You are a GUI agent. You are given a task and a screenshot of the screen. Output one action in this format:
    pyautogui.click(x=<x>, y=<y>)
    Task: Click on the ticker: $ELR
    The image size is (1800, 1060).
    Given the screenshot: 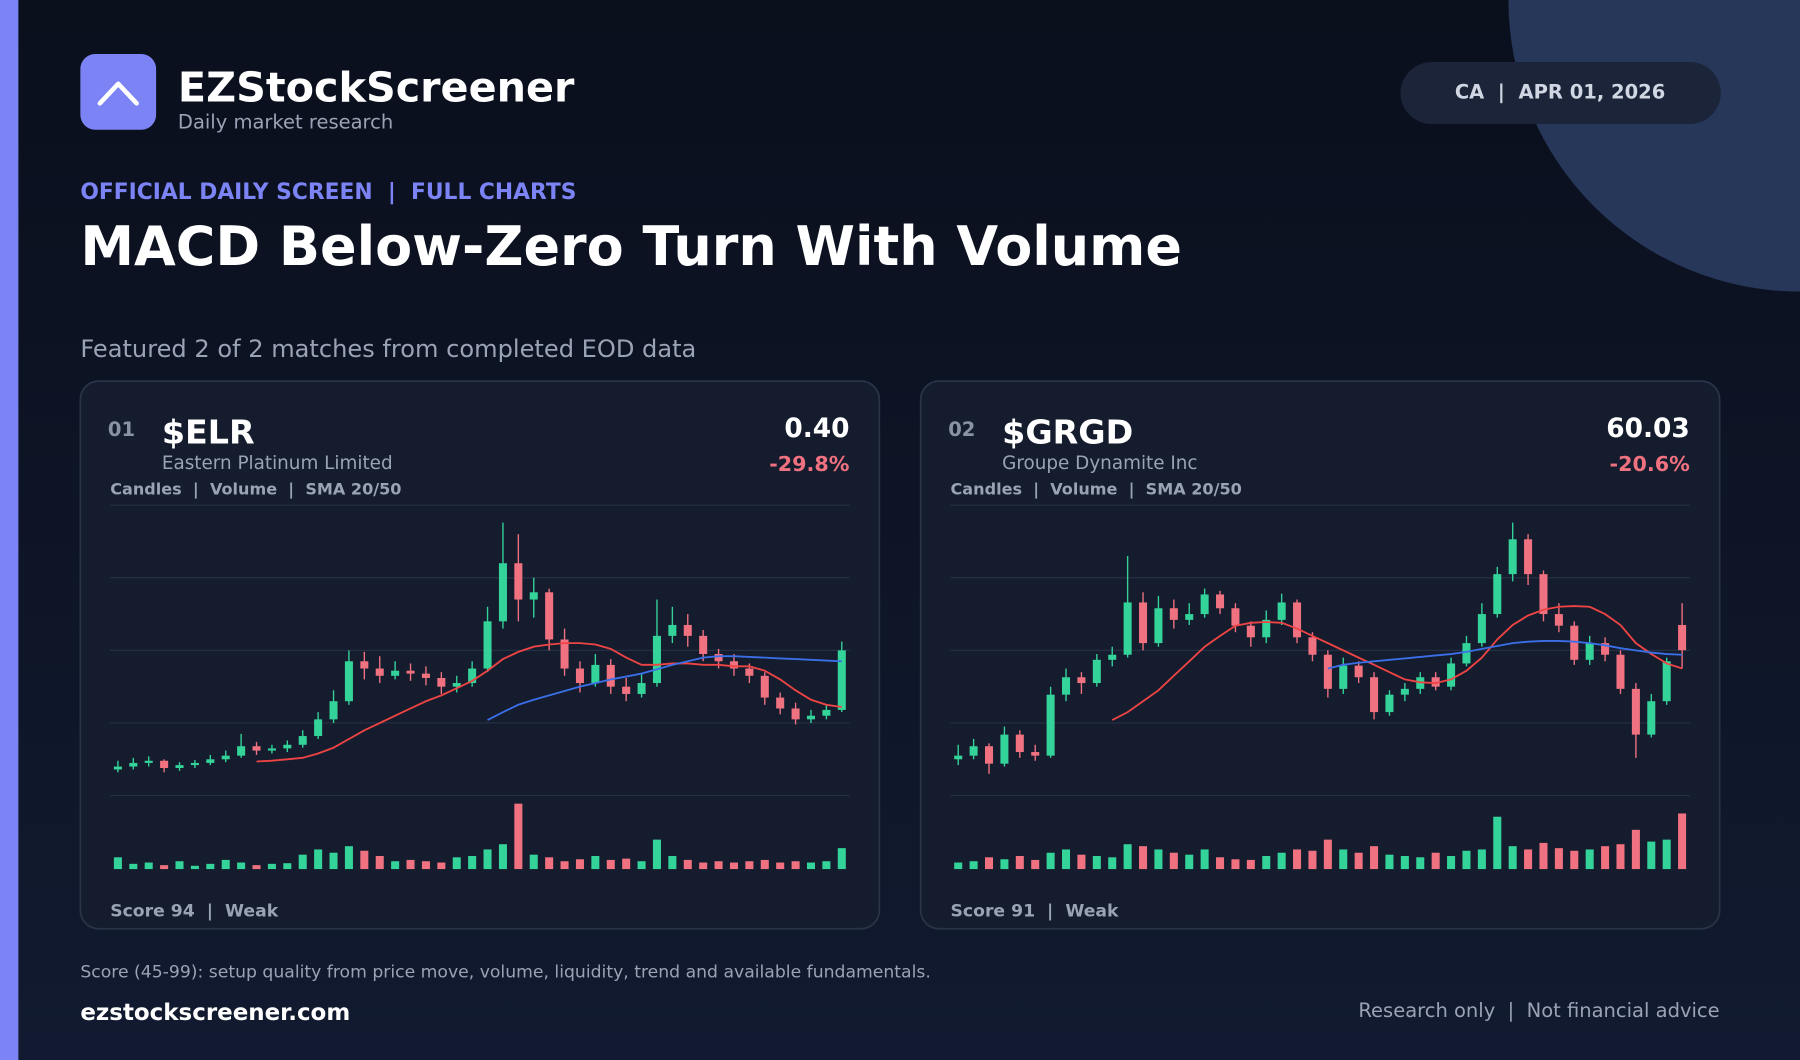 What is the action you would take?
    pyautogui.click(x=208, y=431)
    